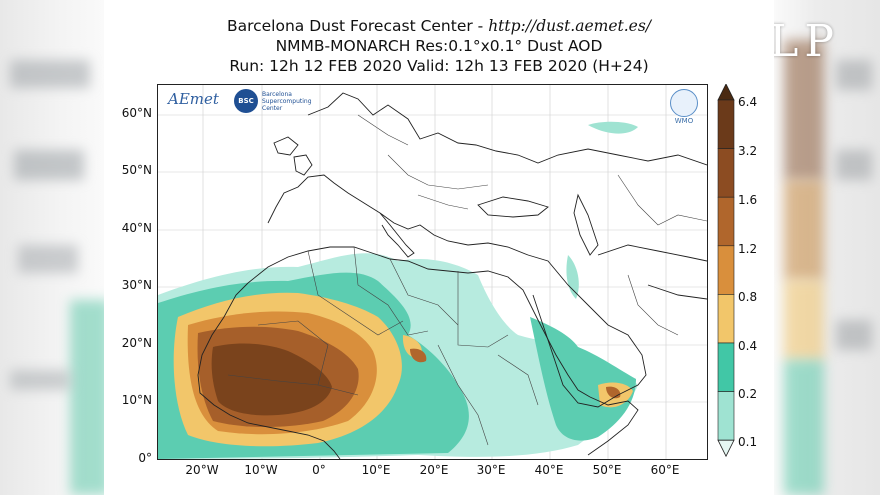  Describe the element at coordinates (376, 470) in the screenshot. I see `lon-tick: 10°E` at that location.